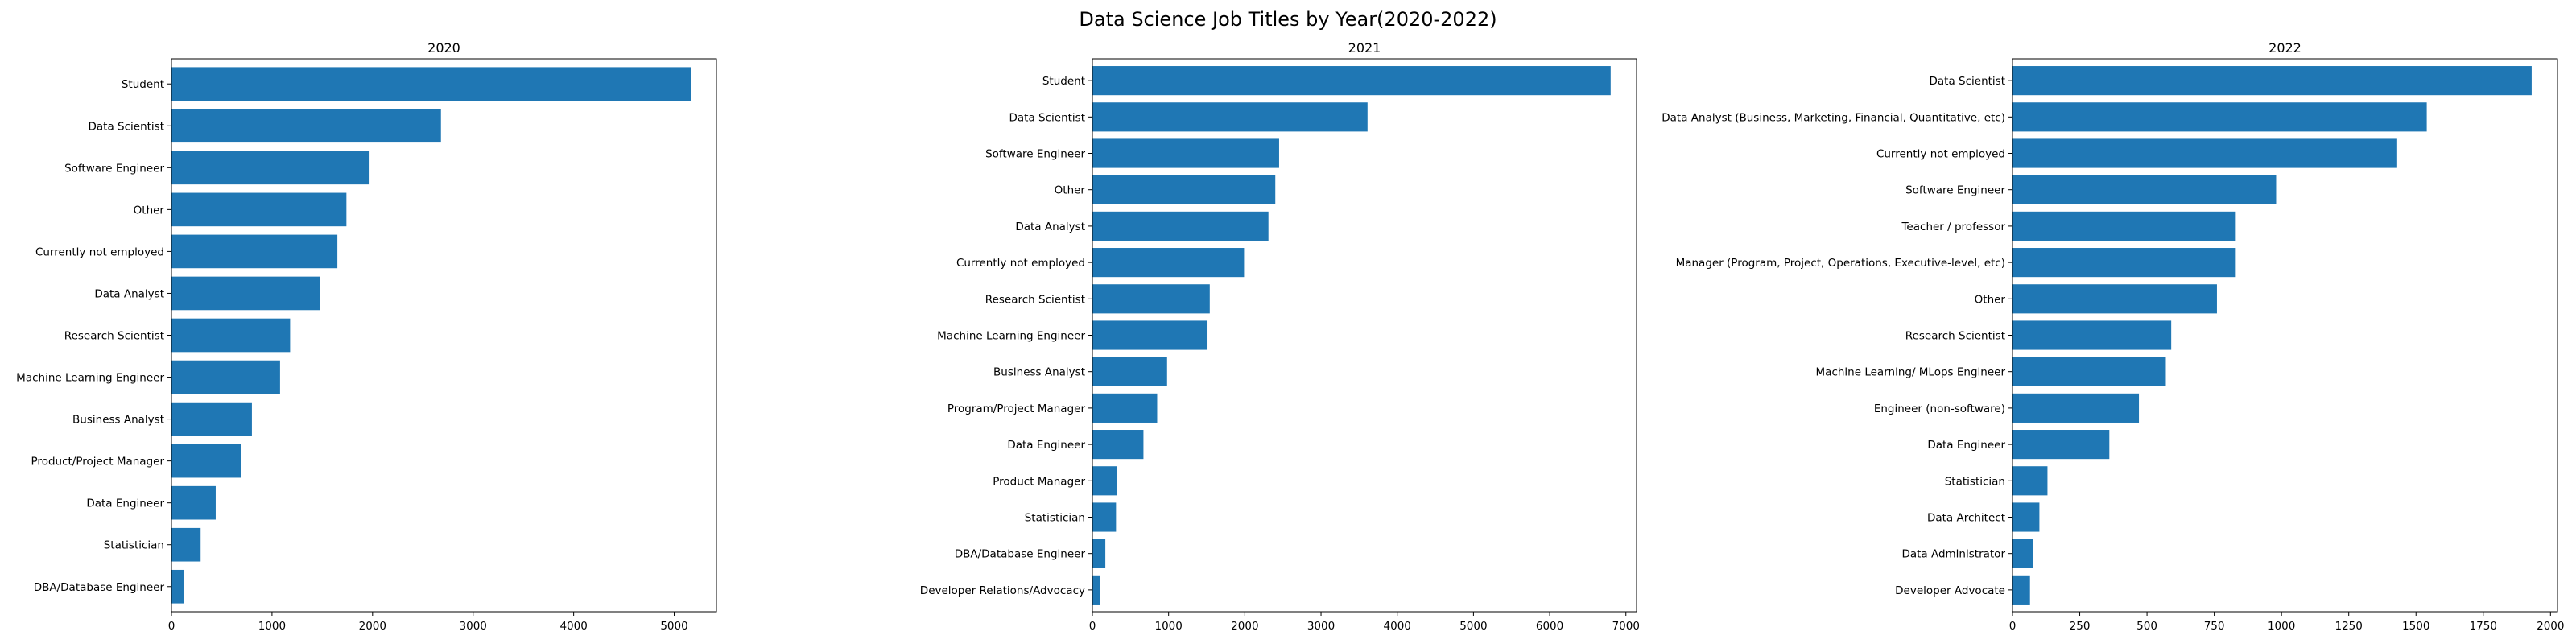 The height and width of the screenshot is (644, 2576). I want to click on y-tick-label: Product/Project Manager, so click(98, 463).